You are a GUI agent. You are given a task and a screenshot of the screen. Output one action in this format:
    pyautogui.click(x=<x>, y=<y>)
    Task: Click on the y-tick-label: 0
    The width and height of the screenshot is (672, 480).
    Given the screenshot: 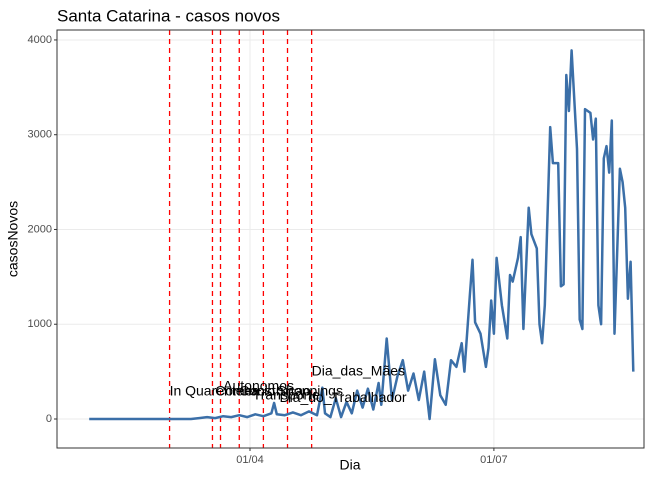 What is the action you would take?
    pyautogui.click(x=49, y=419)
    